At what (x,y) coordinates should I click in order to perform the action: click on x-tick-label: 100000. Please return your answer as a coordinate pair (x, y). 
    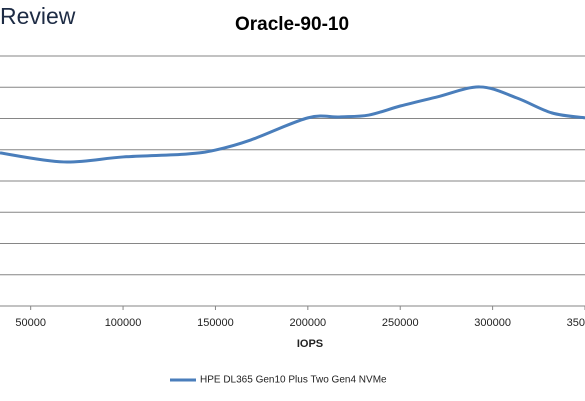
    Looking at the image, I should click on (123, 323).